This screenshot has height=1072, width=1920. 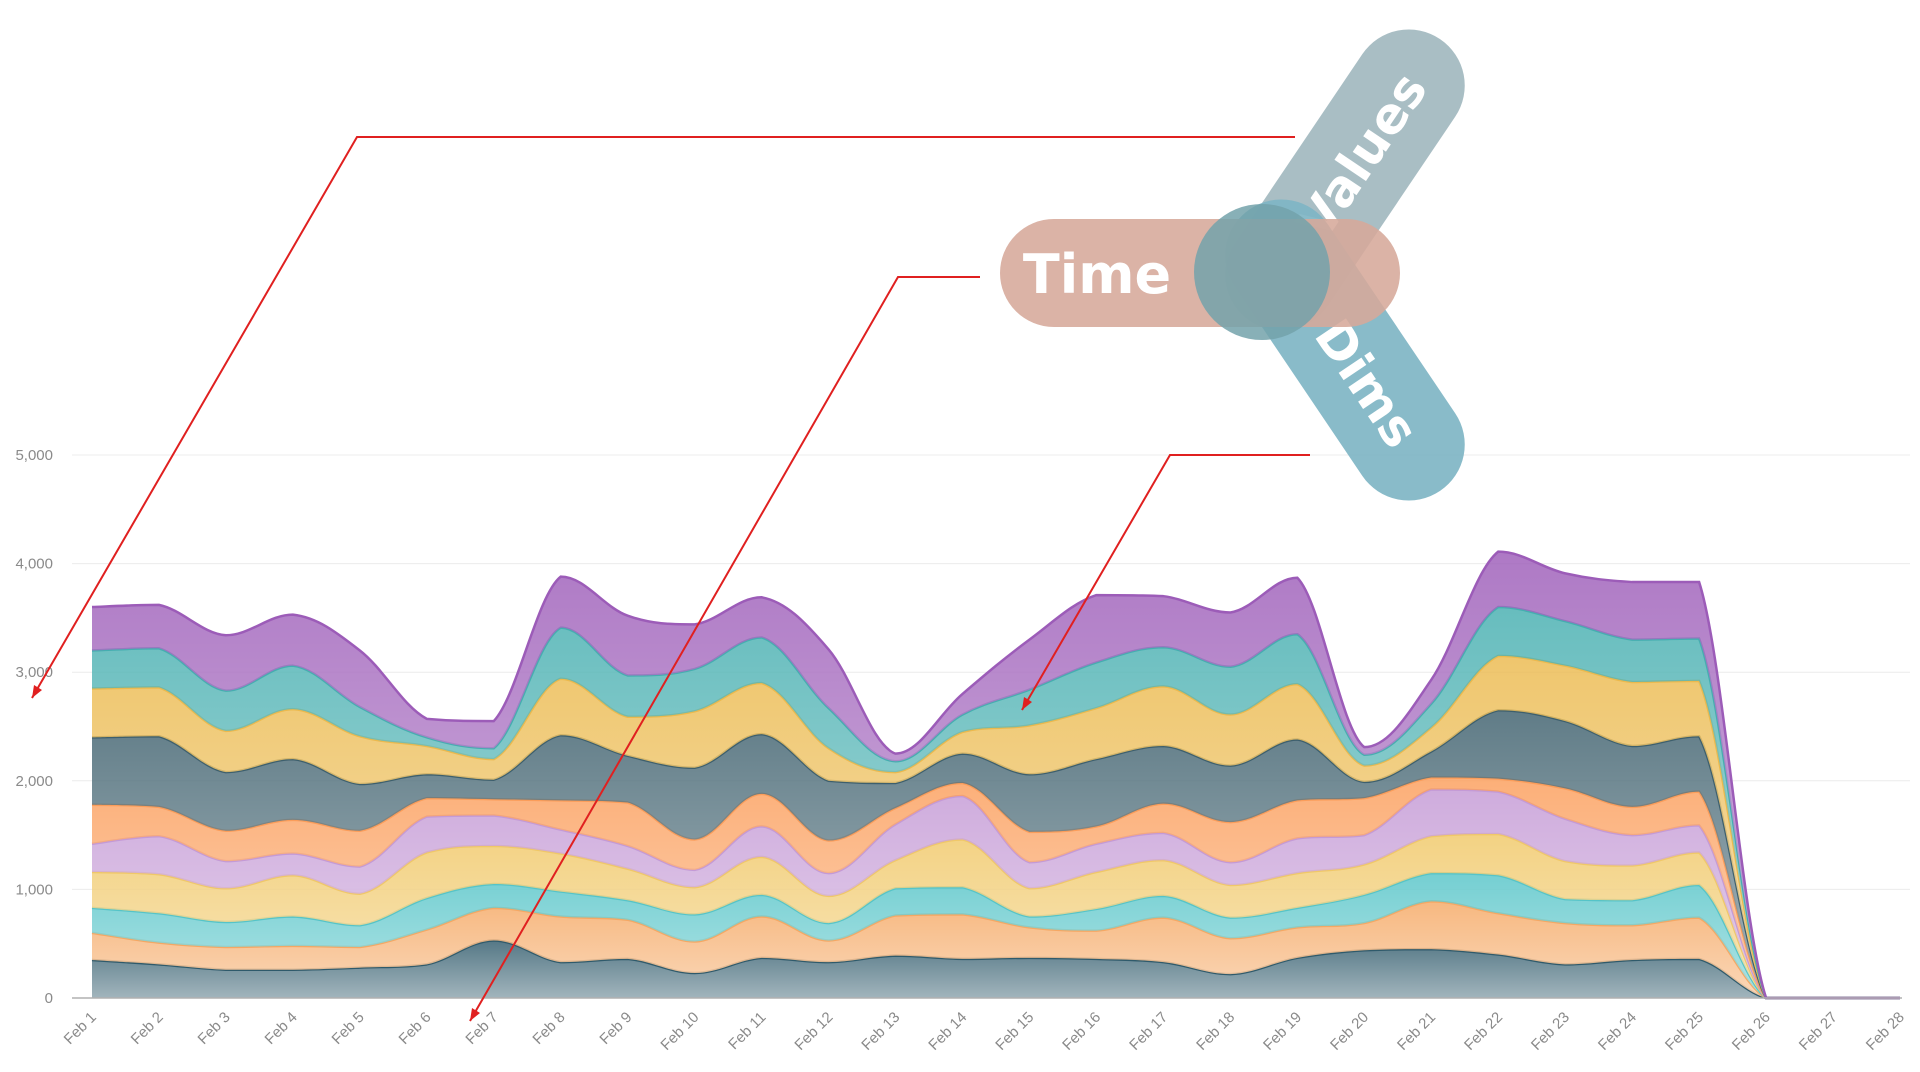 What do you see at coordinates (548, 1028) in the screenshot?
I see `x-tick-label: Feb 8` at bounding box center [548, 1028].